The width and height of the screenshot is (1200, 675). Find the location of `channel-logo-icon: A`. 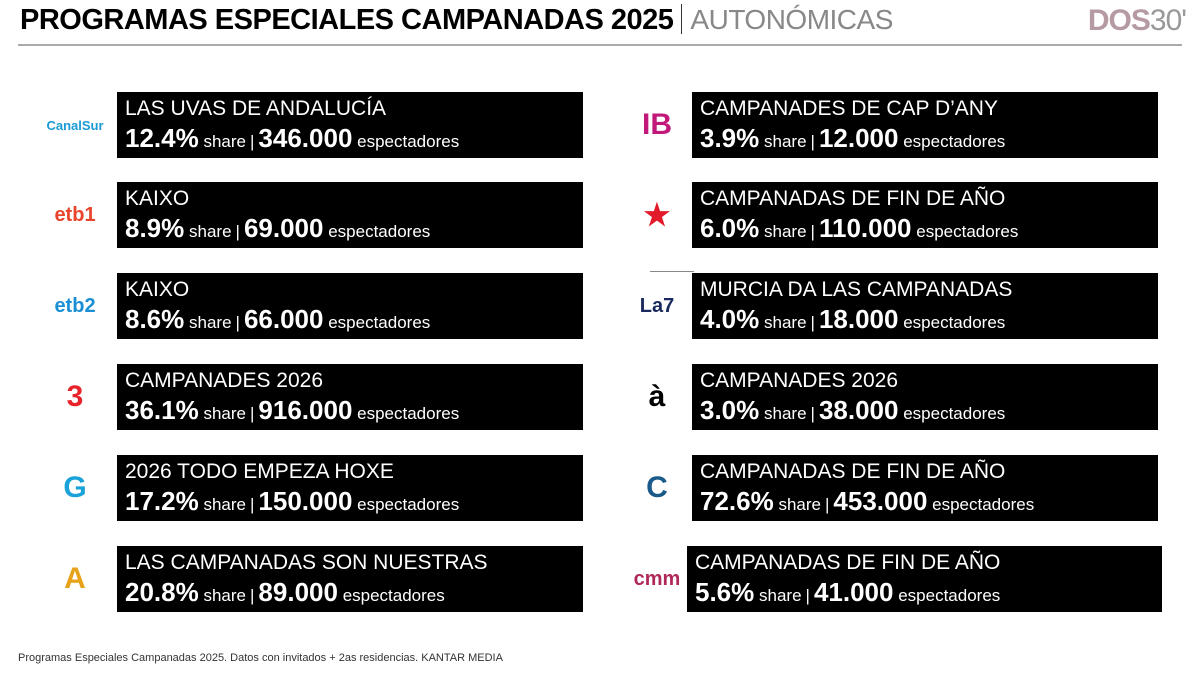

channel-logo-icon: A is located at coordinates (75, 579).